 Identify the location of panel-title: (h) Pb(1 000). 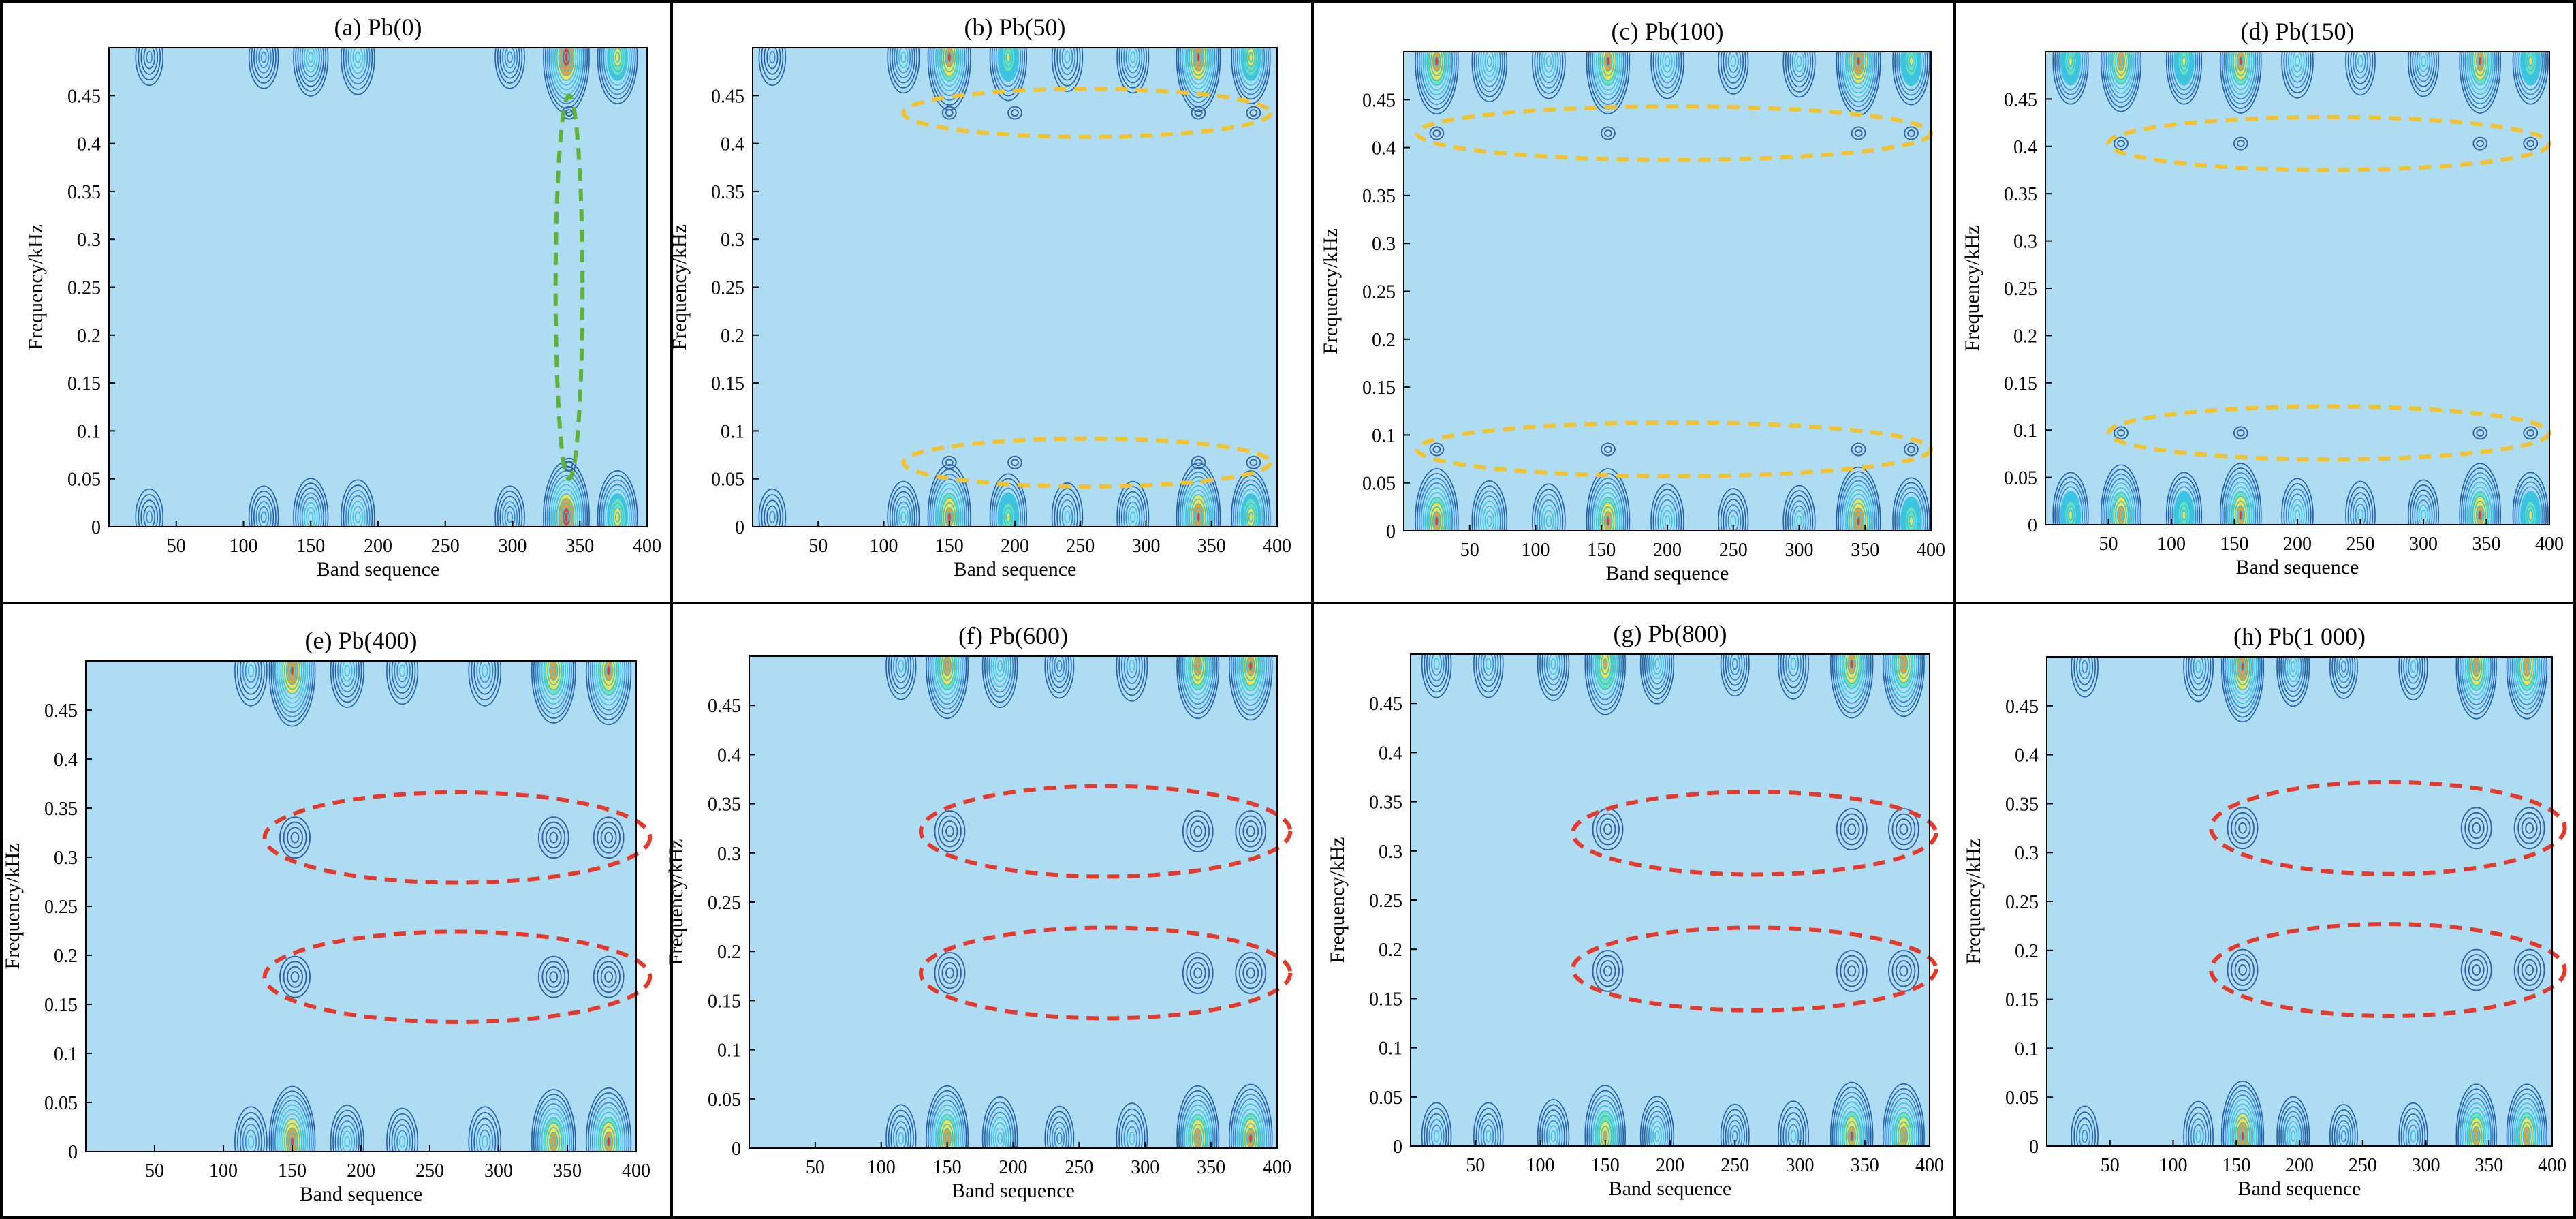
(2299, 636).